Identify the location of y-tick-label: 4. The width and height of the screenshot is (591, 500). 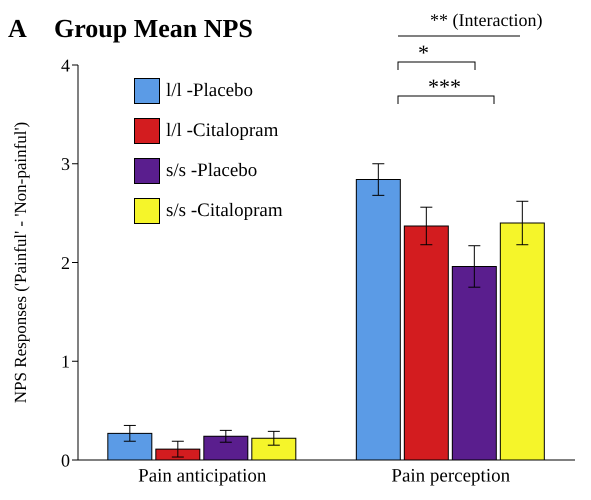
(65, 65).